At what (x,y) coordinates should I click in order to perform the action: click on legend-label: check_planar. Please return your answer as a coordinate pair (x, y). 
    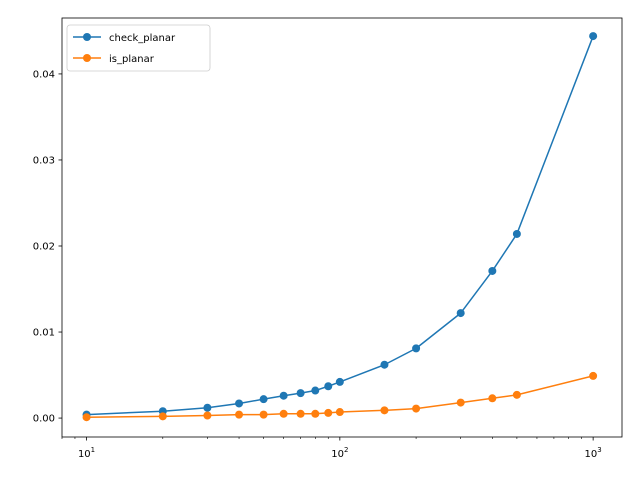
    Looking at the image, I should click on (142, 38).